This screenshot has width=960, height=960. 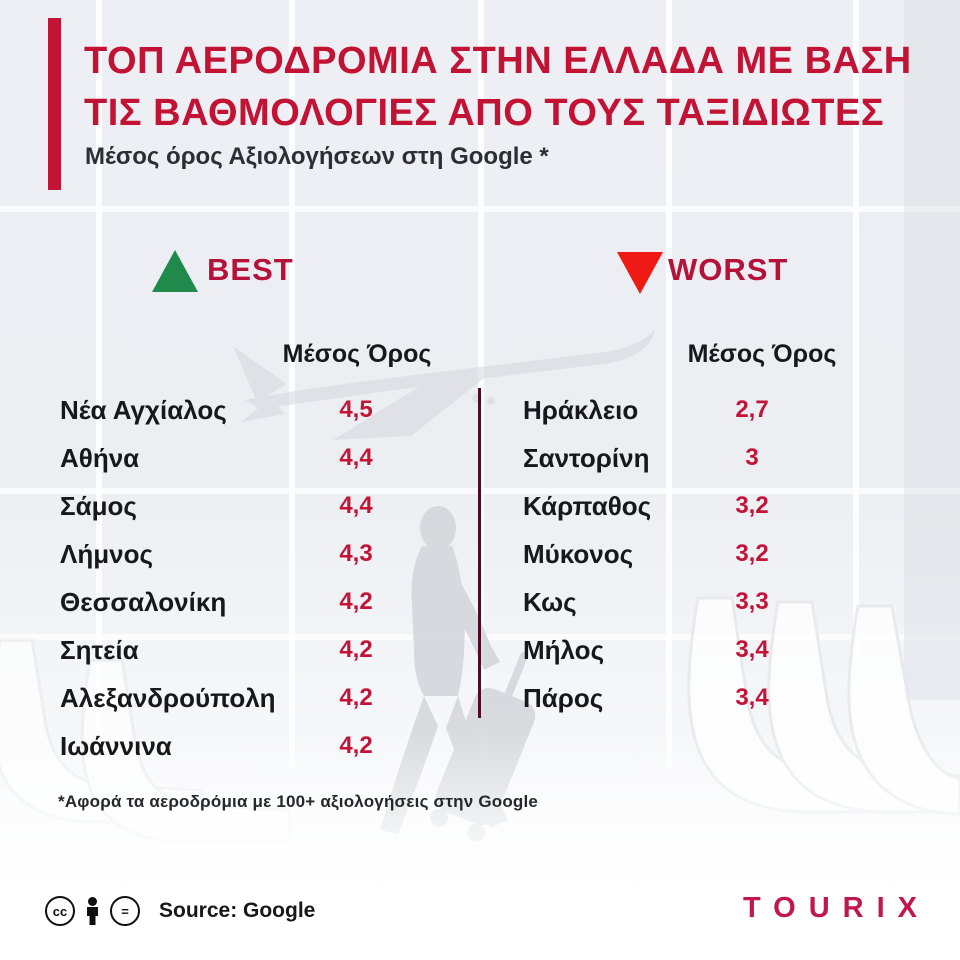 I want to click on airport-rating: 3, so click(x=752, y=457).